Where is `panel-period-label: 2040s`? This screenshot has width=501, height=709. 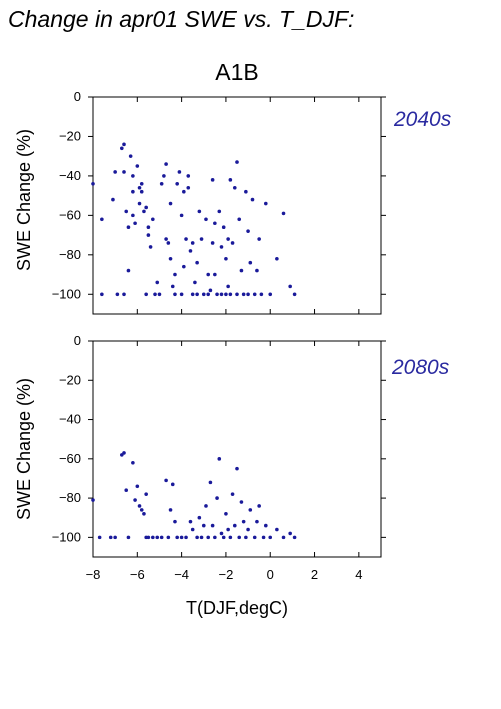 panel-period-label: 2040s is located at coordinates (422, 119).